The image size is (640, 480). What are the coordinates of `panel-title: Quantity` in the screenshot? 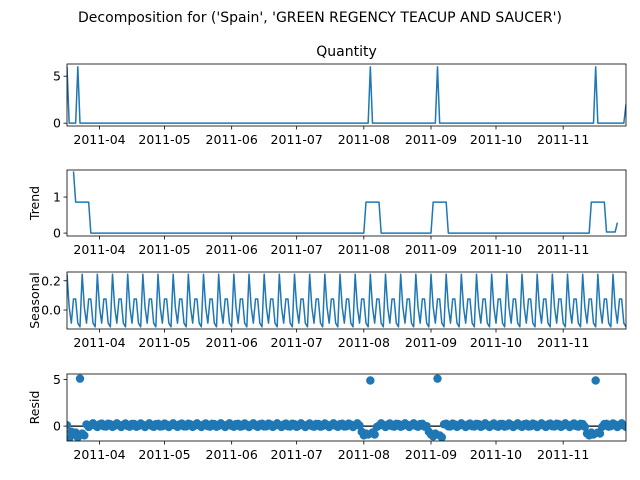 It's located at (346, 52).